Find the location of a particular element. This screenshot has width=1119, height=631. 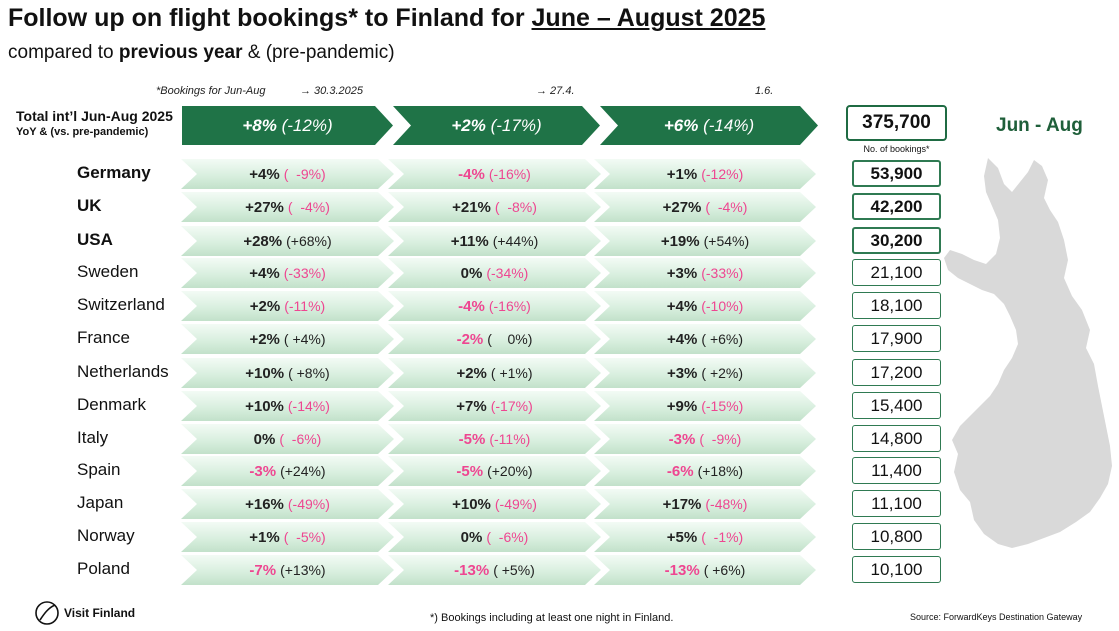

yoy-value: +16% is located at coordinates (264, 504).